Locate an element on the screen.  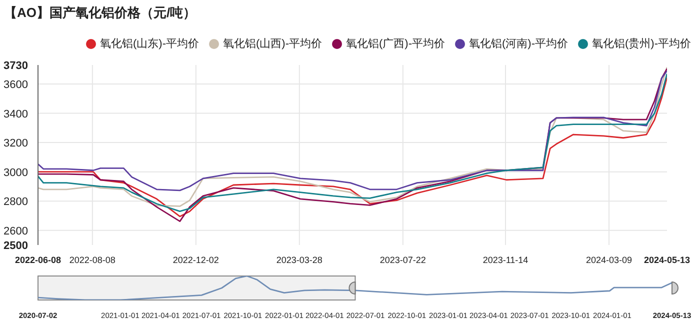
x-tick-label: 2023-03-28 is located at coordinates (299, 260).